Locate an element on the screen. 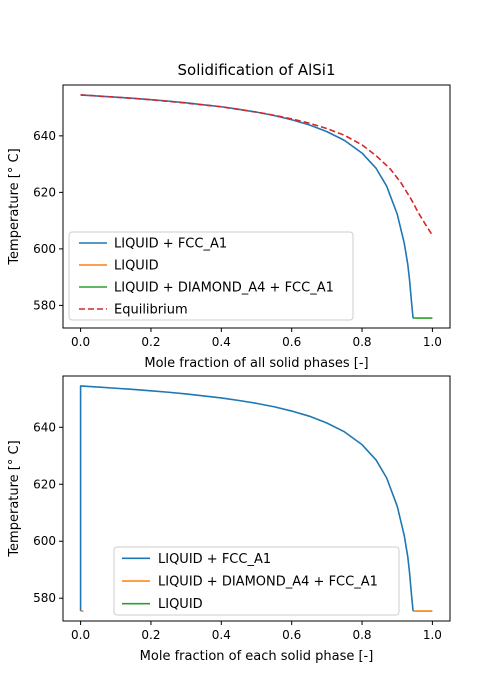 Image resolution: width=500 pixels, height=697 pixels. legend-entry: Equilibrium is located at coordinates (151, 310).